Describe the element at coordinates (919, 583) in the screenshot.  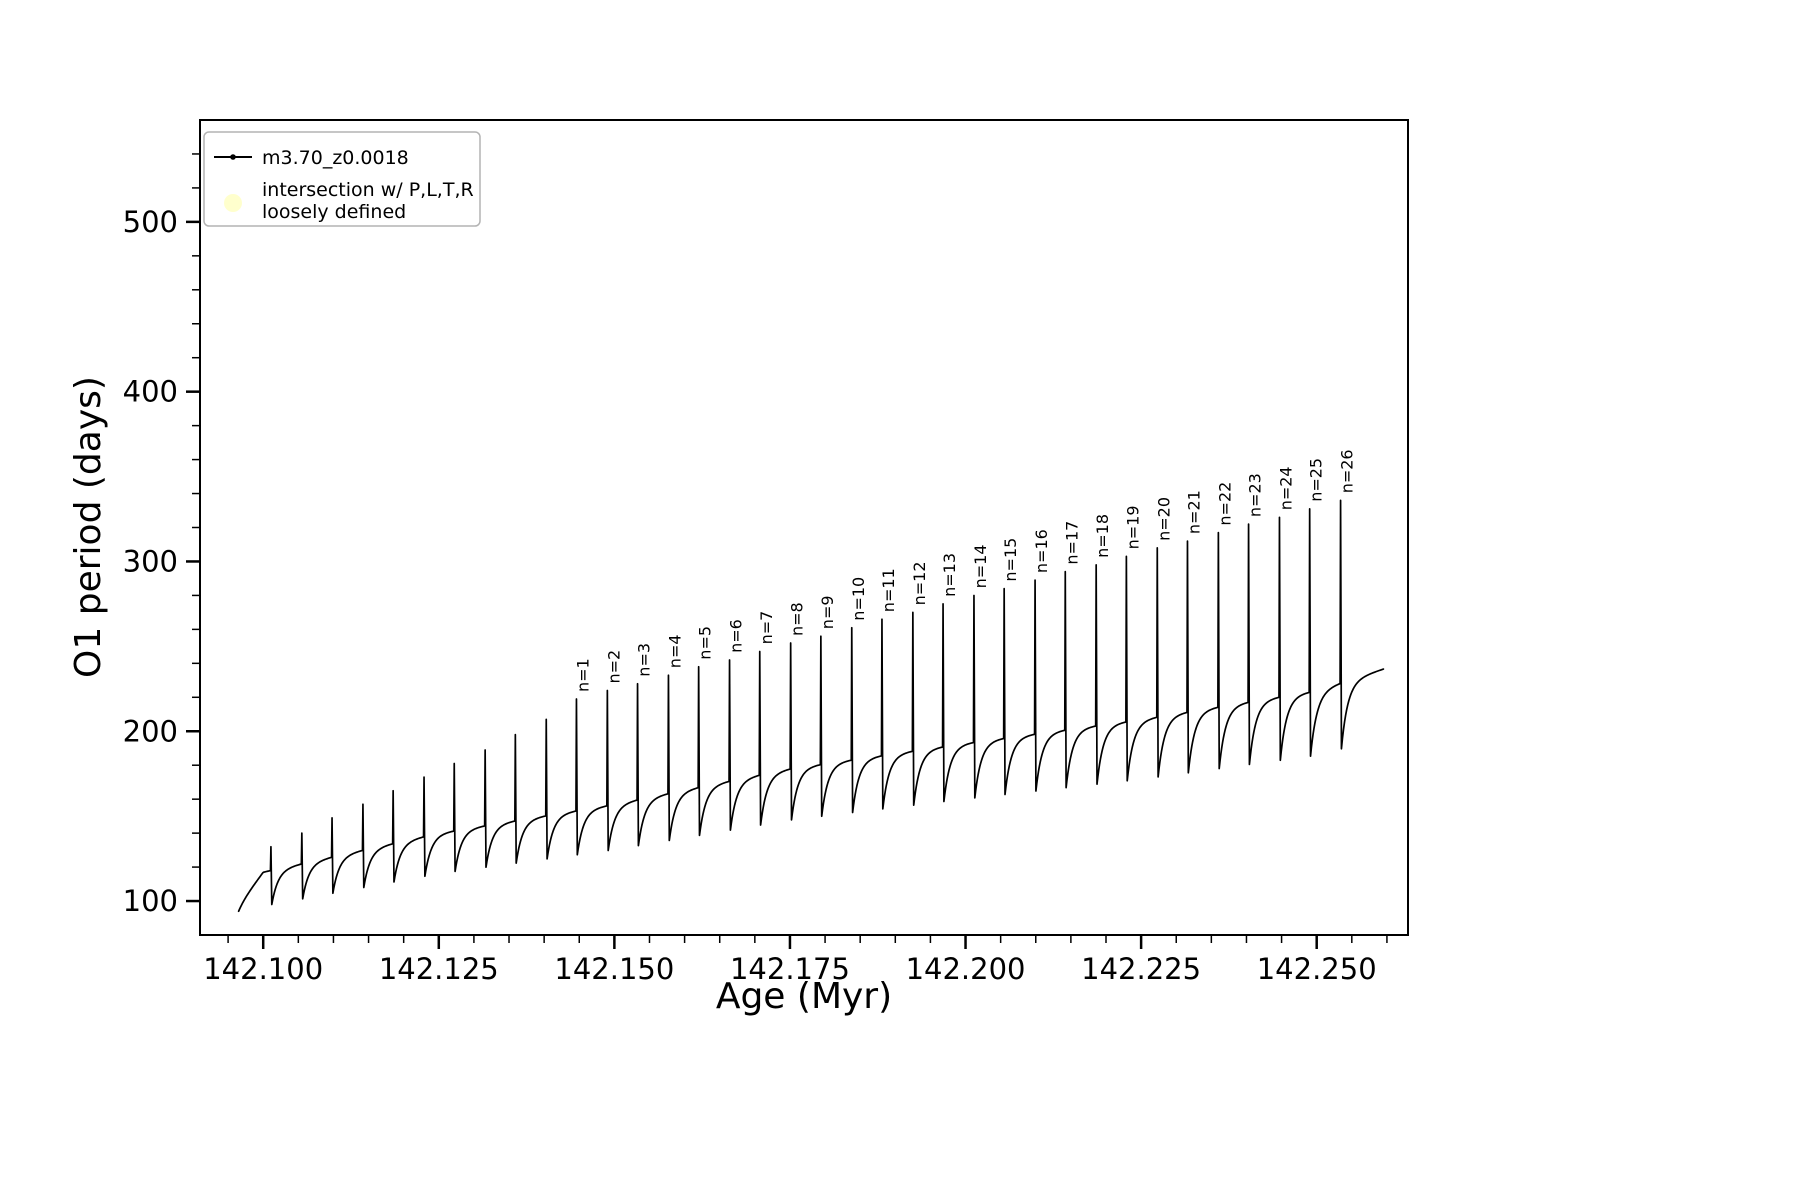
I see `spike-annotation: n=12` at that location.